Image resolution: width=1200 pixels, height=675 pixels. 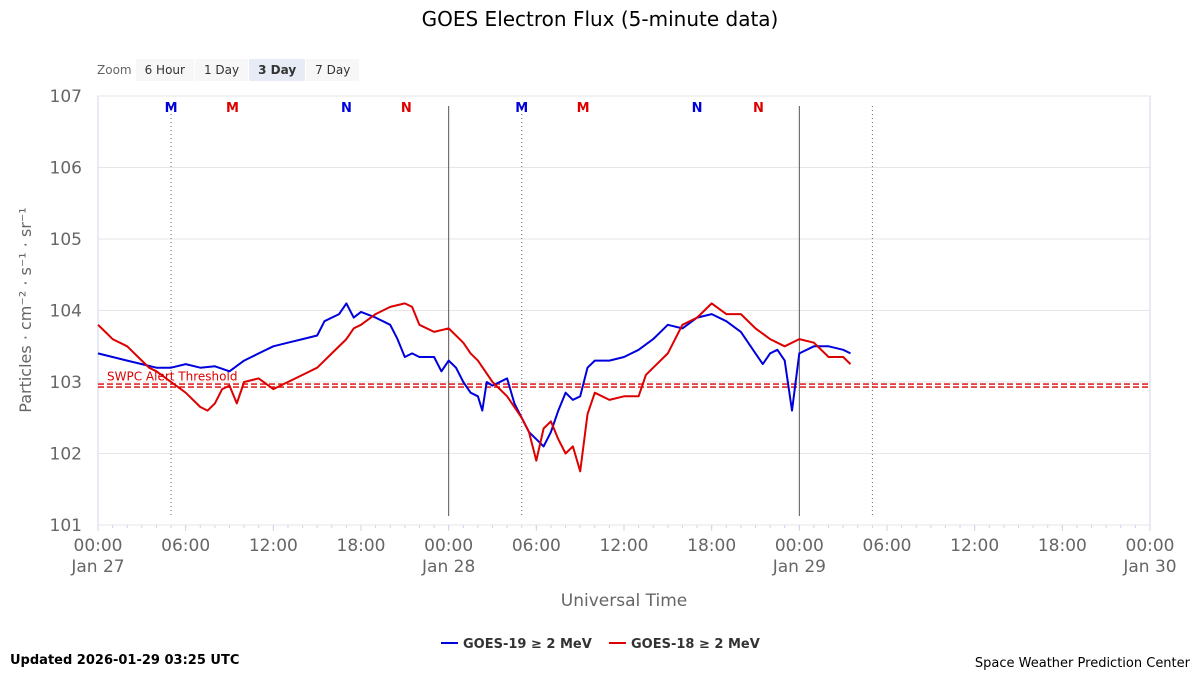 What do you see at coordinates (66, 526) in the screenshot?
I see `y-tick-label: 101` at bounding box center [66, 526].